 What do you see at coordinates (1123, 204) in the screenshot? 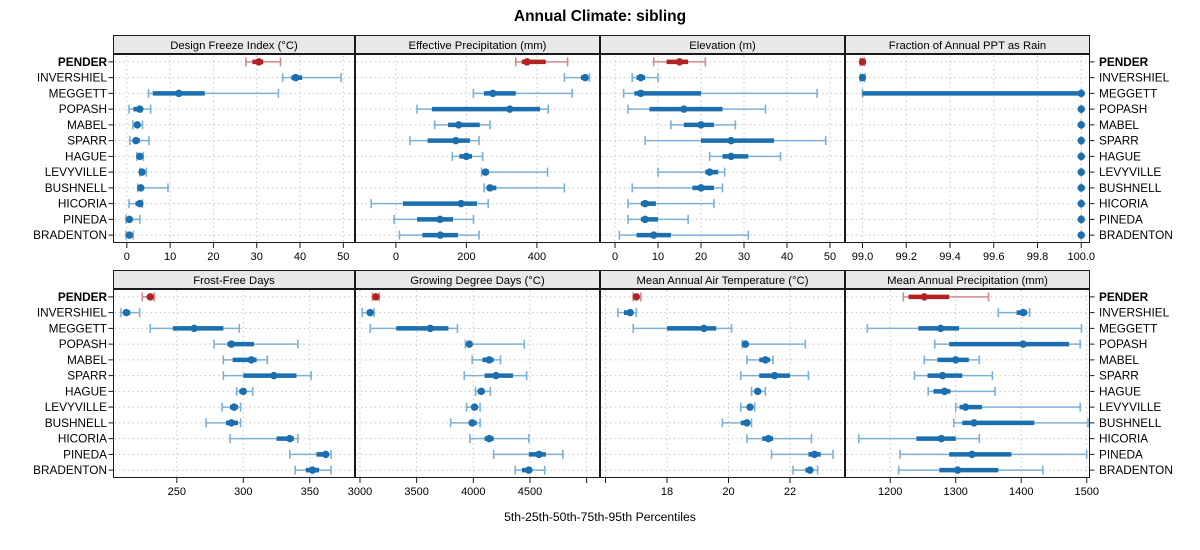
I see `station-label-right-hicoria: HICORIA` at bounding box center [1123, 204].